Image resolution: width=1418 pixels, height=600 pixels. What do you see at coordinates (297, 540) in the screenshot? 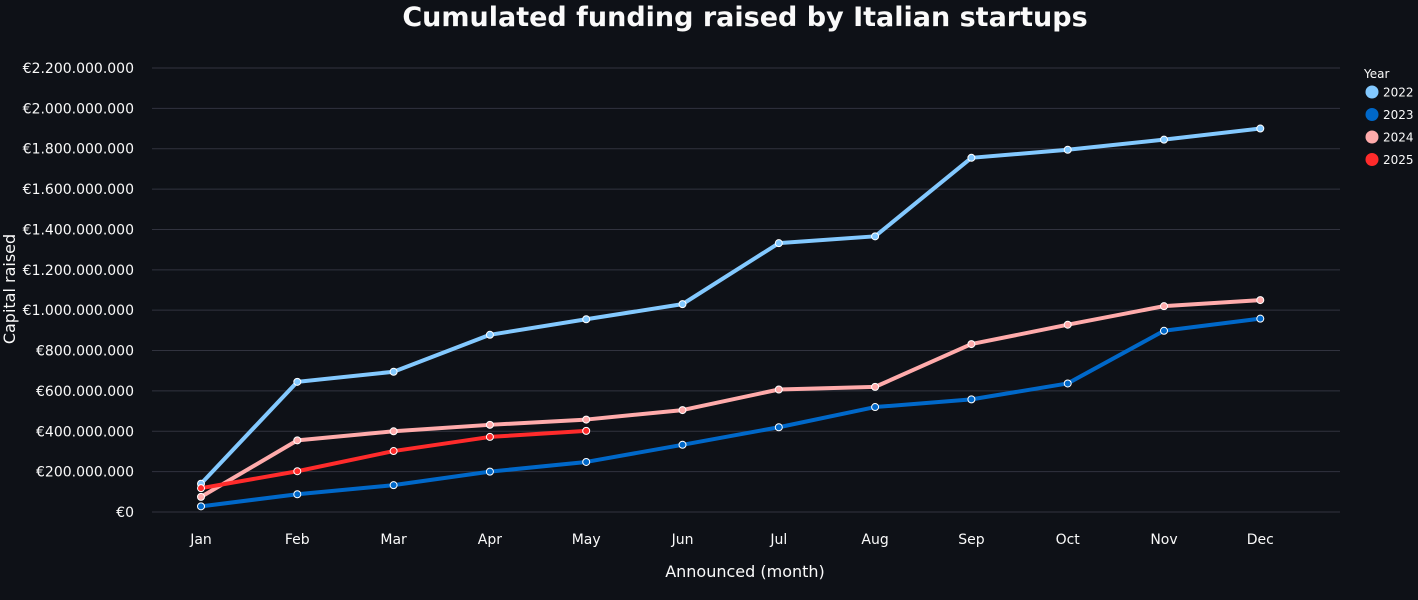
I see `x-tick-label: Feb` at bounding box center [297, 540].